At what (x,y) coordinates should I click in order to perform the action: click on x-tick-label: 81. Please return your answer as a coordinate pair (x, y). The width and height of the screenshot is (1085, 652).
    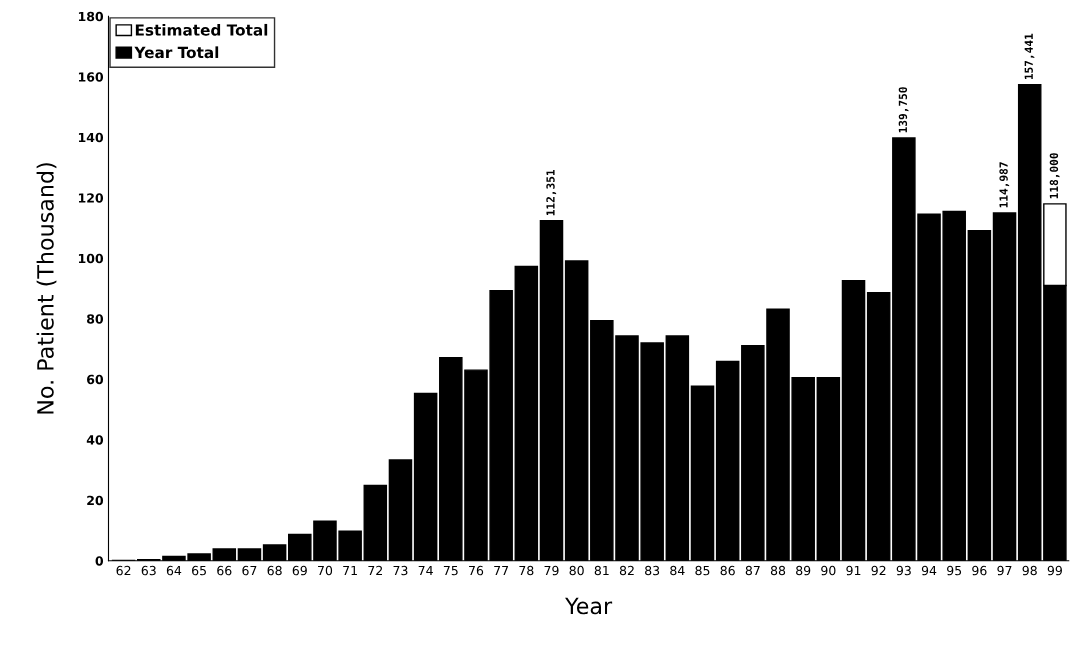
    Looking at the image, I should click on (601, 570).